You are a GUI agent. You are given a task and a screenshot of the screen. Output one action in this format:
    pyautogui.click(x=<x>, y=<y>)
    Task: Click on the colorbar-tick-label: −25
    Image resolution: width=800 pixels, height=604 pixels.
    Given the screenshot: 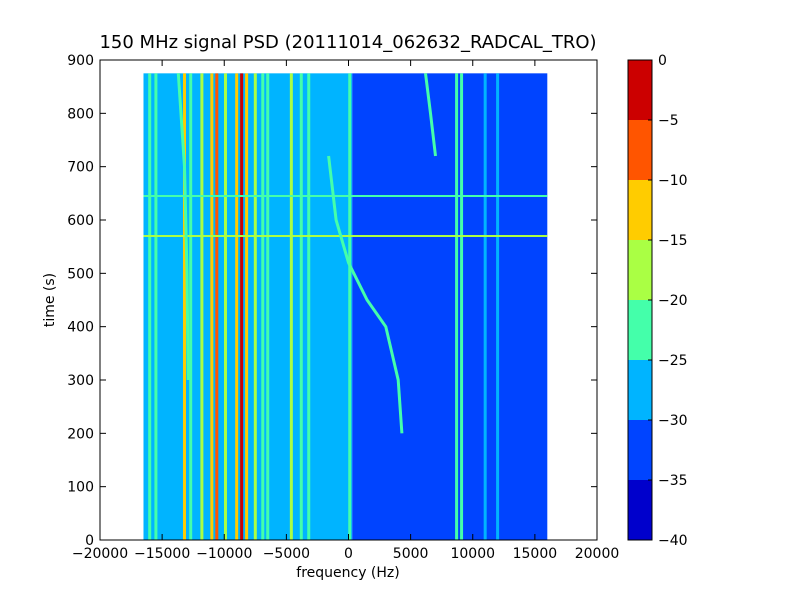 What is the action you would take?
    pyautogui.click(x=673, y=361)
    